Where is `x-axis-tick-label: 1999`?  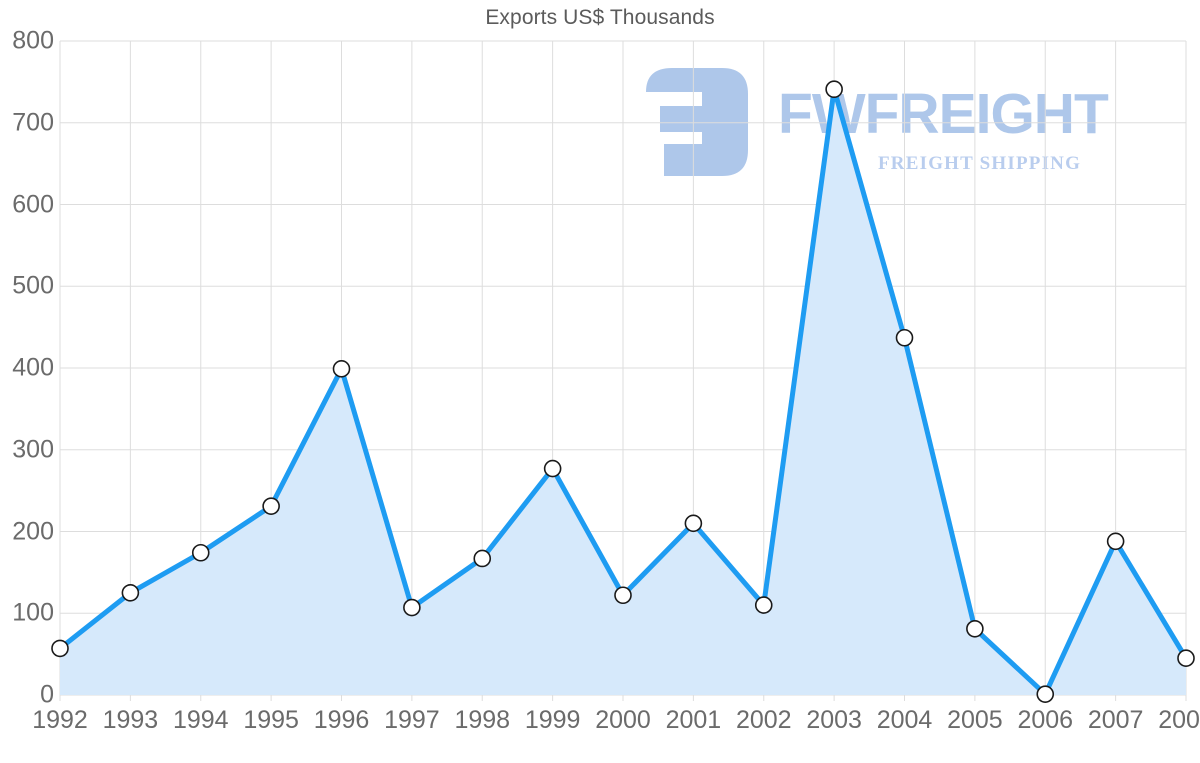 x-axis-tick-label: 1999 is located at coordinates (552, 720).